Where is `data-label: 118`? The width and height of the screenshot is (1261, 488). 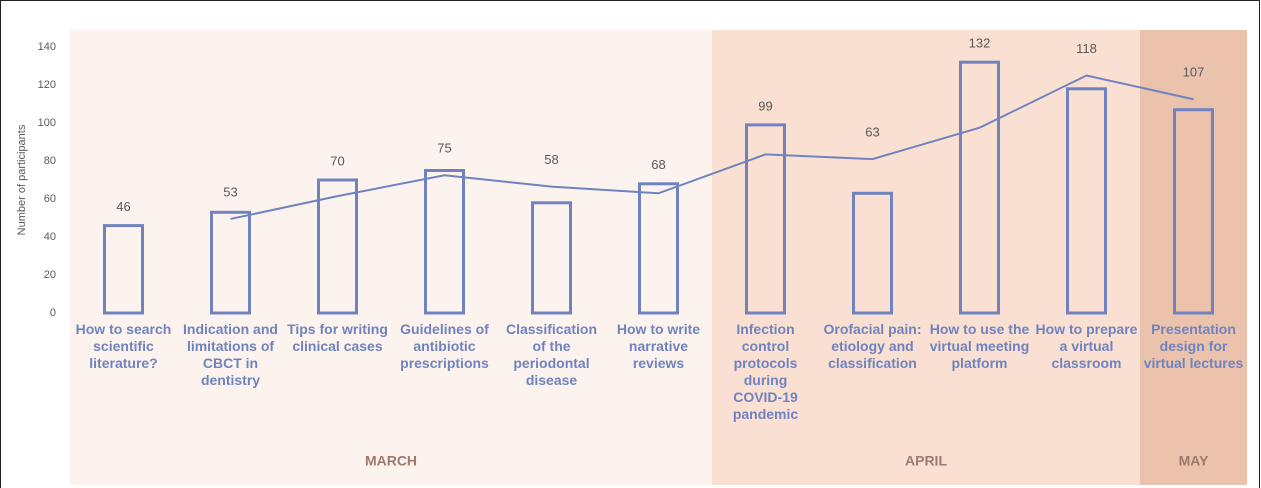 data-label: 118 is located at coordinates (1086, 48).